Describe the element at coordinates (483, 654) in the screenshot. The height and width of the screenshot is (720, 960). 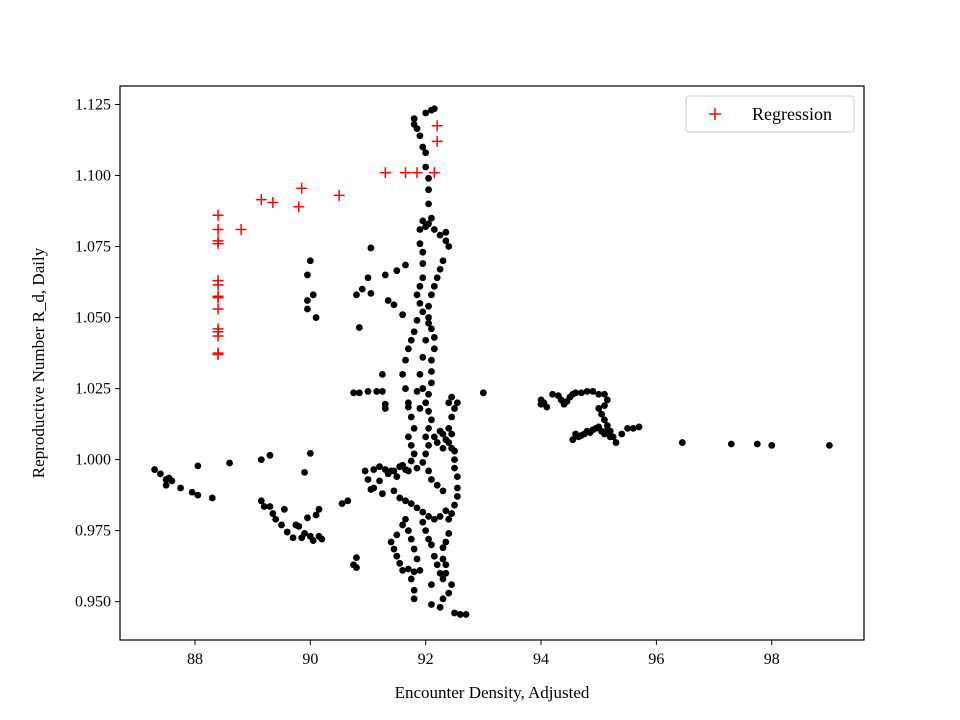
I see `x-axis: 88 90 92 94 96 98` at that location.